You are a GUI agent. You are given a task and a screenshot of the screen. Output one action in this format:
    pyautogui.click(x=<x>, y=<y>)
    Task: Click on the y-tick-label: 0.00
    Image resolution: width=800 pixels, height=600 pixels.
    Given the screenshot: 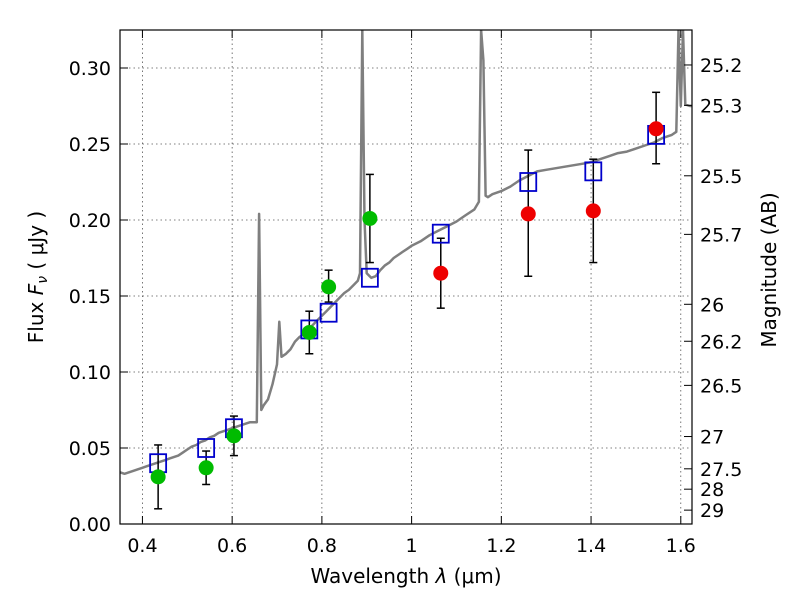 What is the action you would take?
    pyautogui.click(x=90, y=525)
    